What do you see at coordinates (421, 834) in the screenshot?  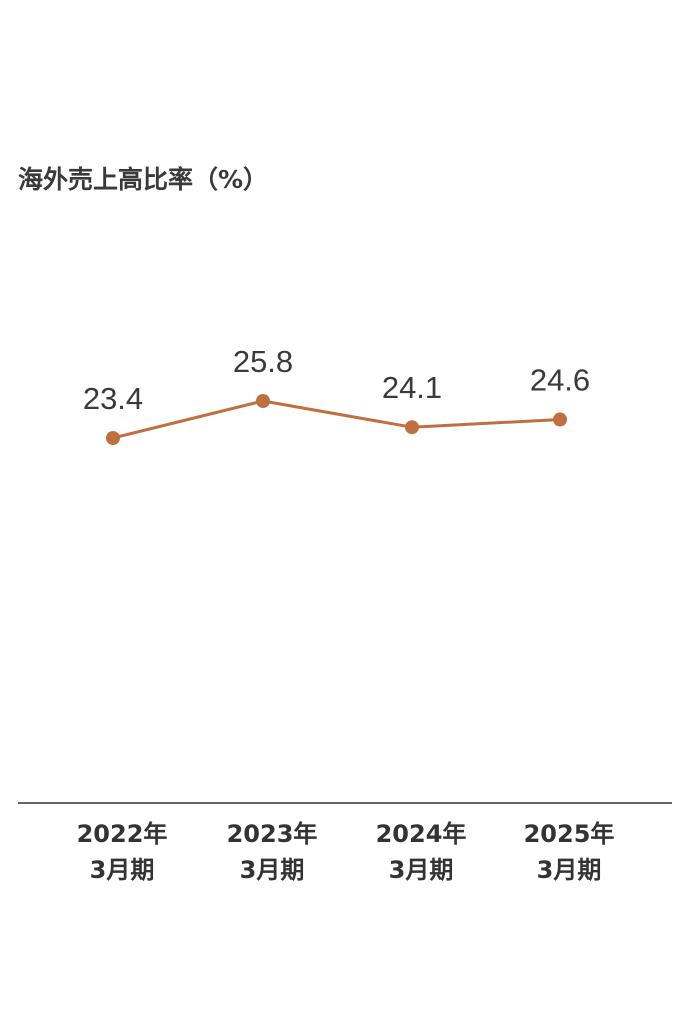 I see `x-tick-label: 2024年` at bounding box center [421, 834].